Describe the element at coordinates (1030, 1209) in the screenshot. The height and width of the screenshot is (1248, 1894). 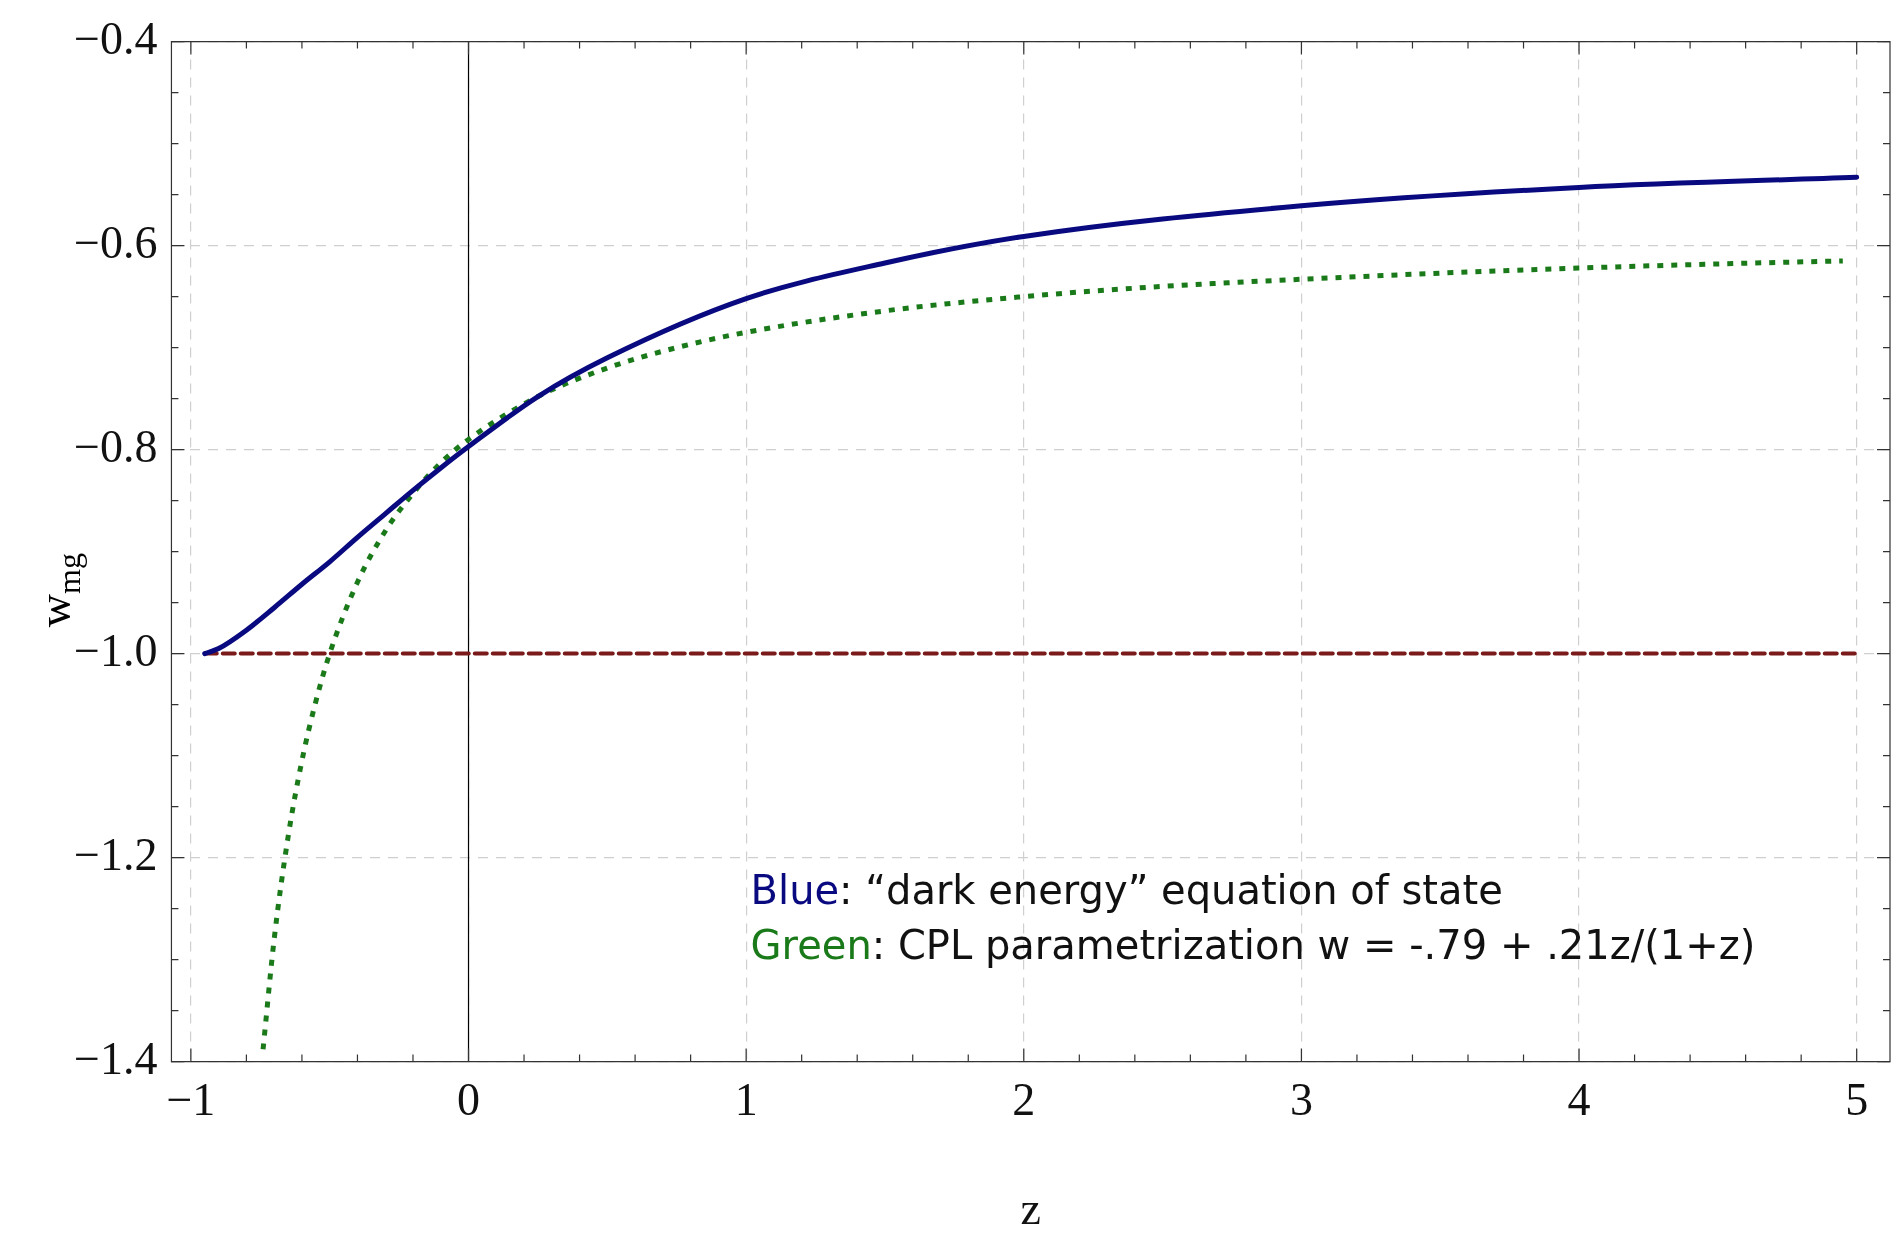
I see `x-axis-title: z` at that location.